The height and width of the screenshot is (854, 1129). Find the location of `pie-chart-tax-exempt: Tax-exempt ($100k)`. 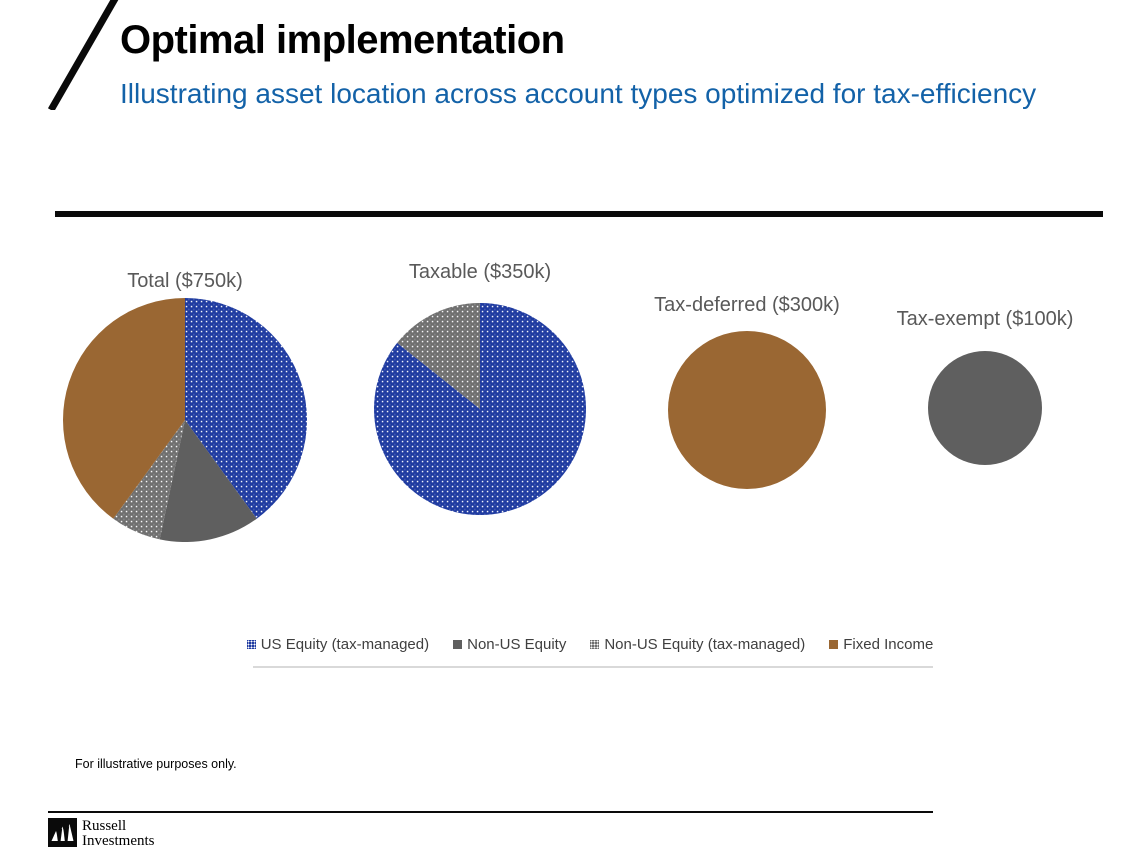

pie-chart-tax-exempt: Tax-exempt ($100k) is located at coordinates (985, 386).